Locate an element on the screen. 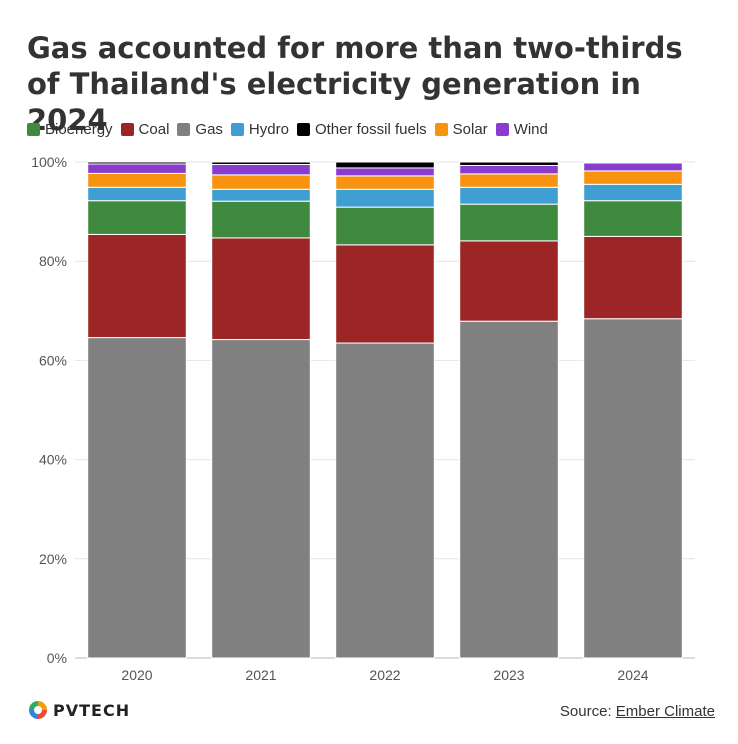 The image size is (738, 744). bar-segment-wind-2021 is located at coordinates (261, 169).